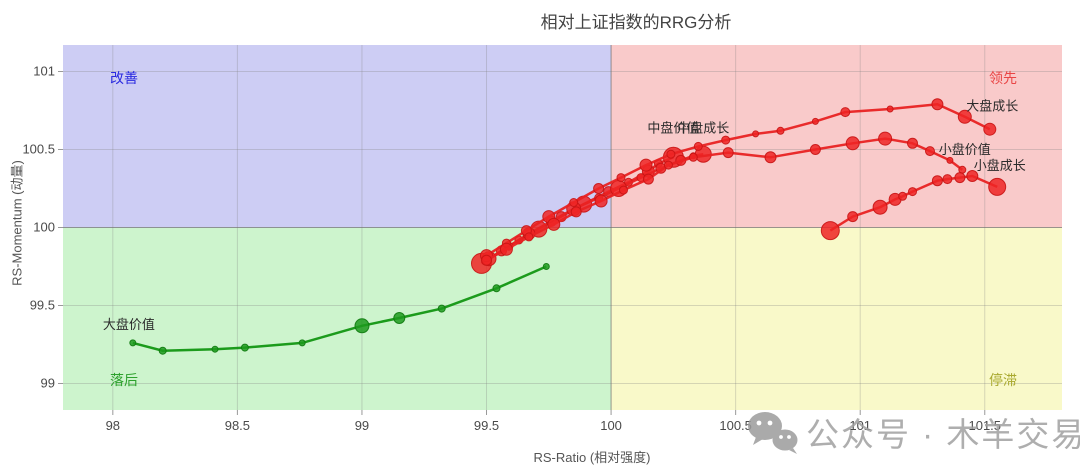 Image resolution: width=1080 pixels, height=474 pixels. What do you see at coordinates (611, 425) in the screenshot?
I see `x-tick-label: 100` at bounding box center [611, 425].